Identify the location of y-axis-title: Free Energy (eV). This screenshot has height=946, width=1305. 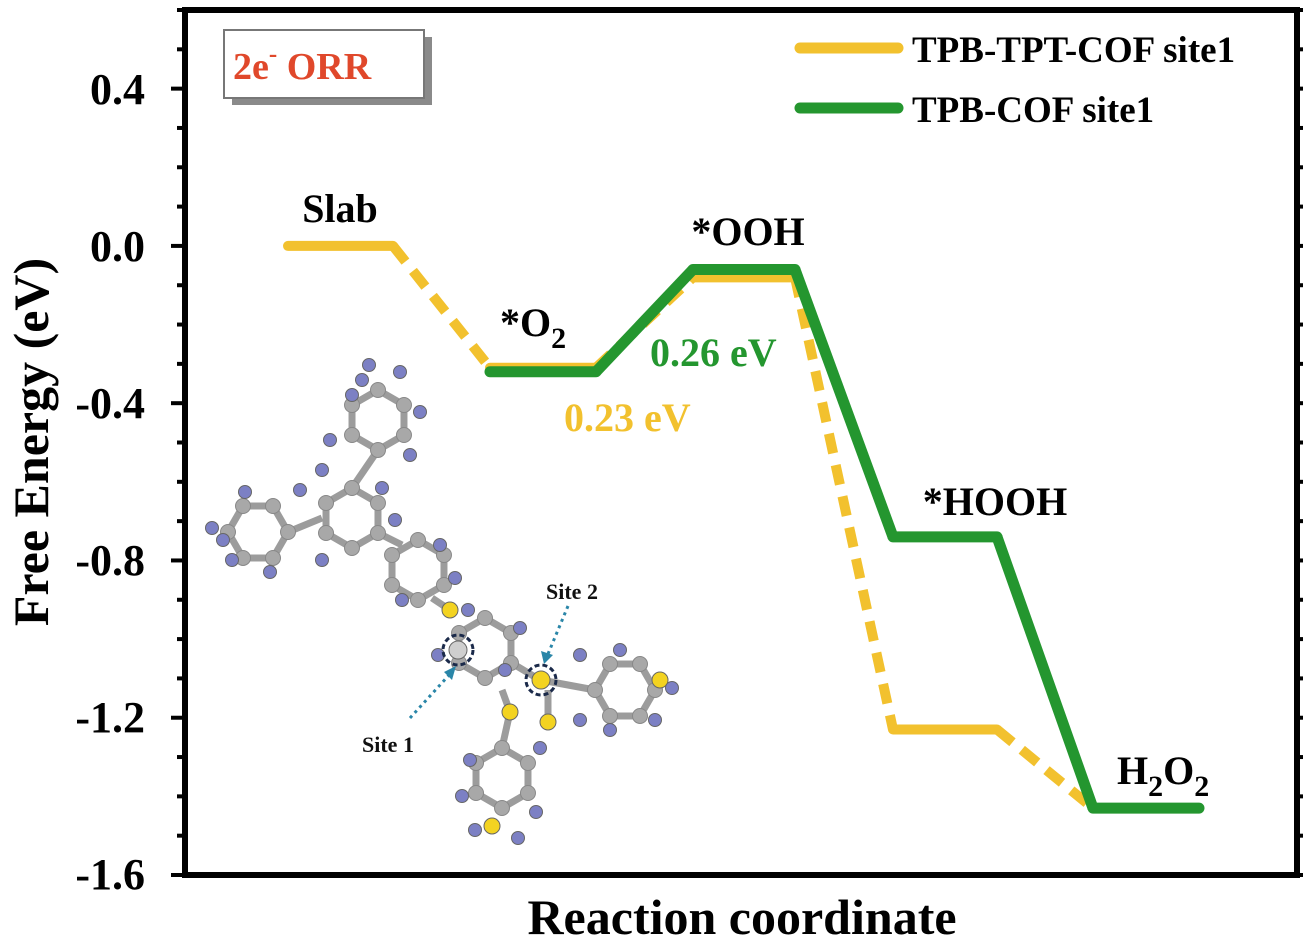
(31, 442).